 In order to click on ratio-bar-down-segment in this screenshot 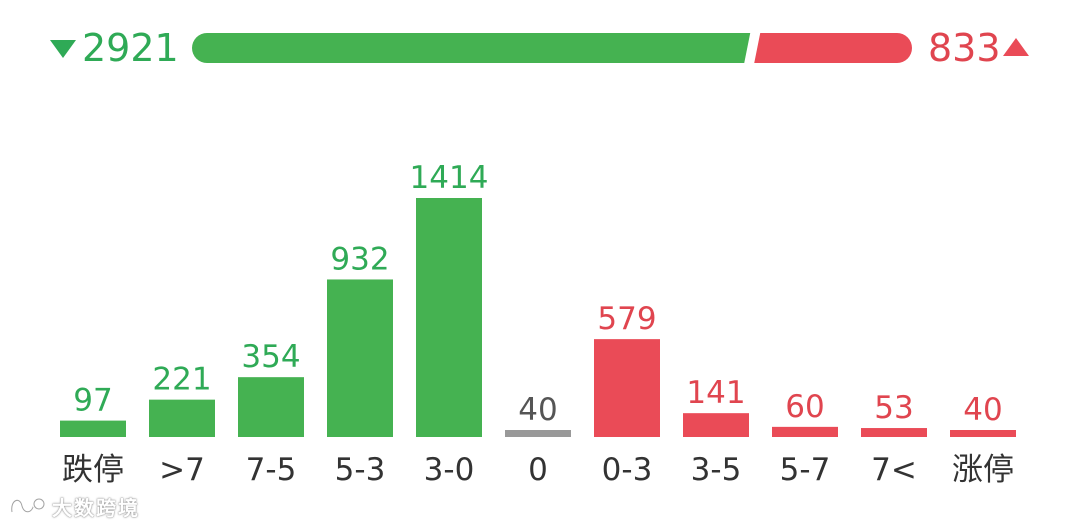, I will do `click(471, 48)`.